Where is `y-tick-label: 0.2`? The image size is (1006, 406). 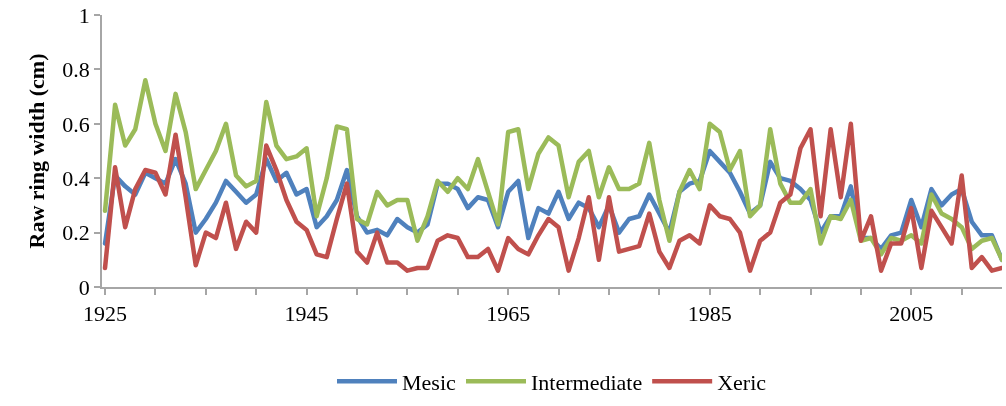 y-tick-label: 0.2 is located at coordinates (76, 233).